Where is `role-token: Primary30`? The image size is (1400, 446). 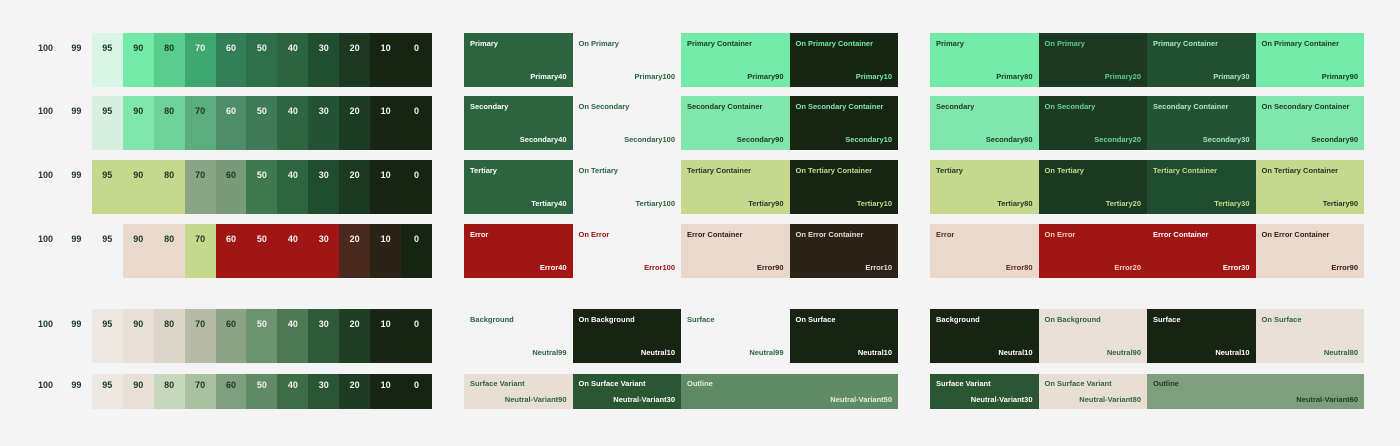 role-token: Primary30 is located at coordinates (1231, 76).